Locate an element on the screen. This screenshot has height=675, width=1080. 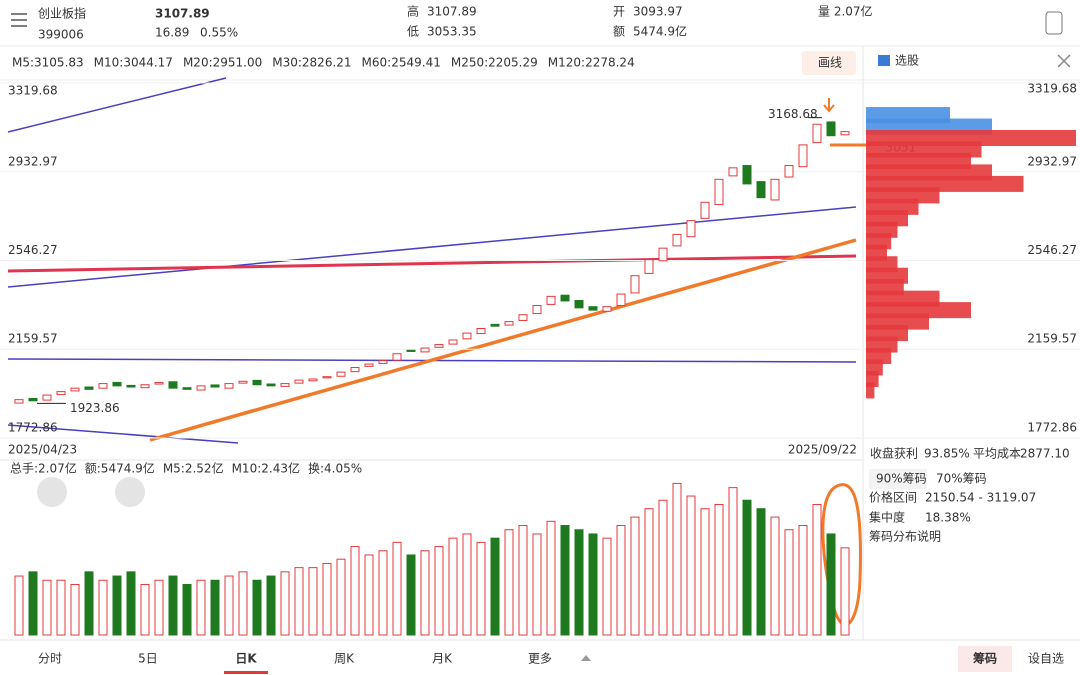
more-arrow is located at coordinates (586, 658).